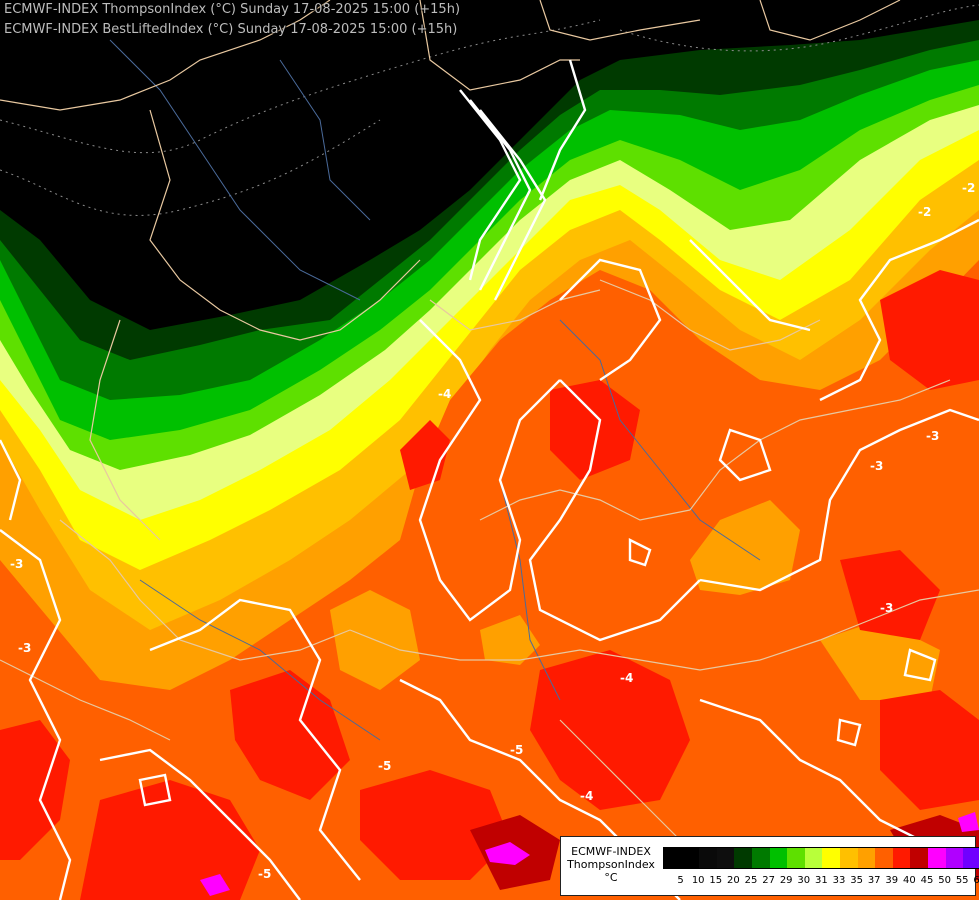 Image resolution: width=979 pixels, height=900 pixels. What do you see at coordinates (698, 880) in the screenshot?
I see `legend-tick-label: 10` at bounding box center [698, 880].